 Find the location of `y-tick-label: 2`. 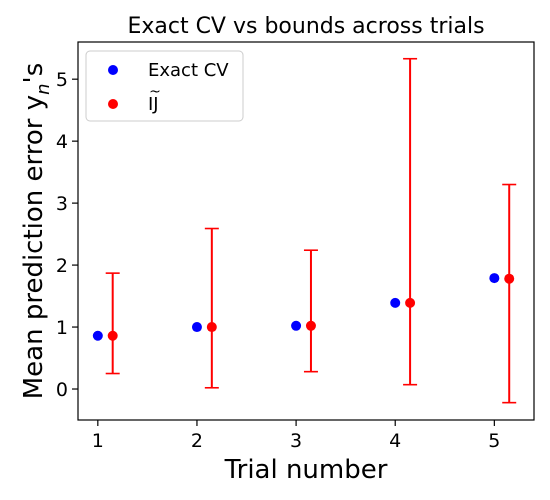

y-tick-label: 2 is located at coordinates (62, 266).